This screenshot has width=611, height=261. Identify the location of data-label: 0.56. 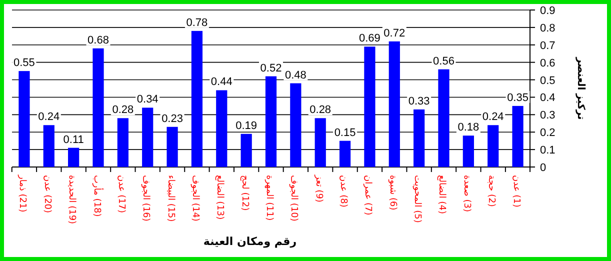
(443, 61).